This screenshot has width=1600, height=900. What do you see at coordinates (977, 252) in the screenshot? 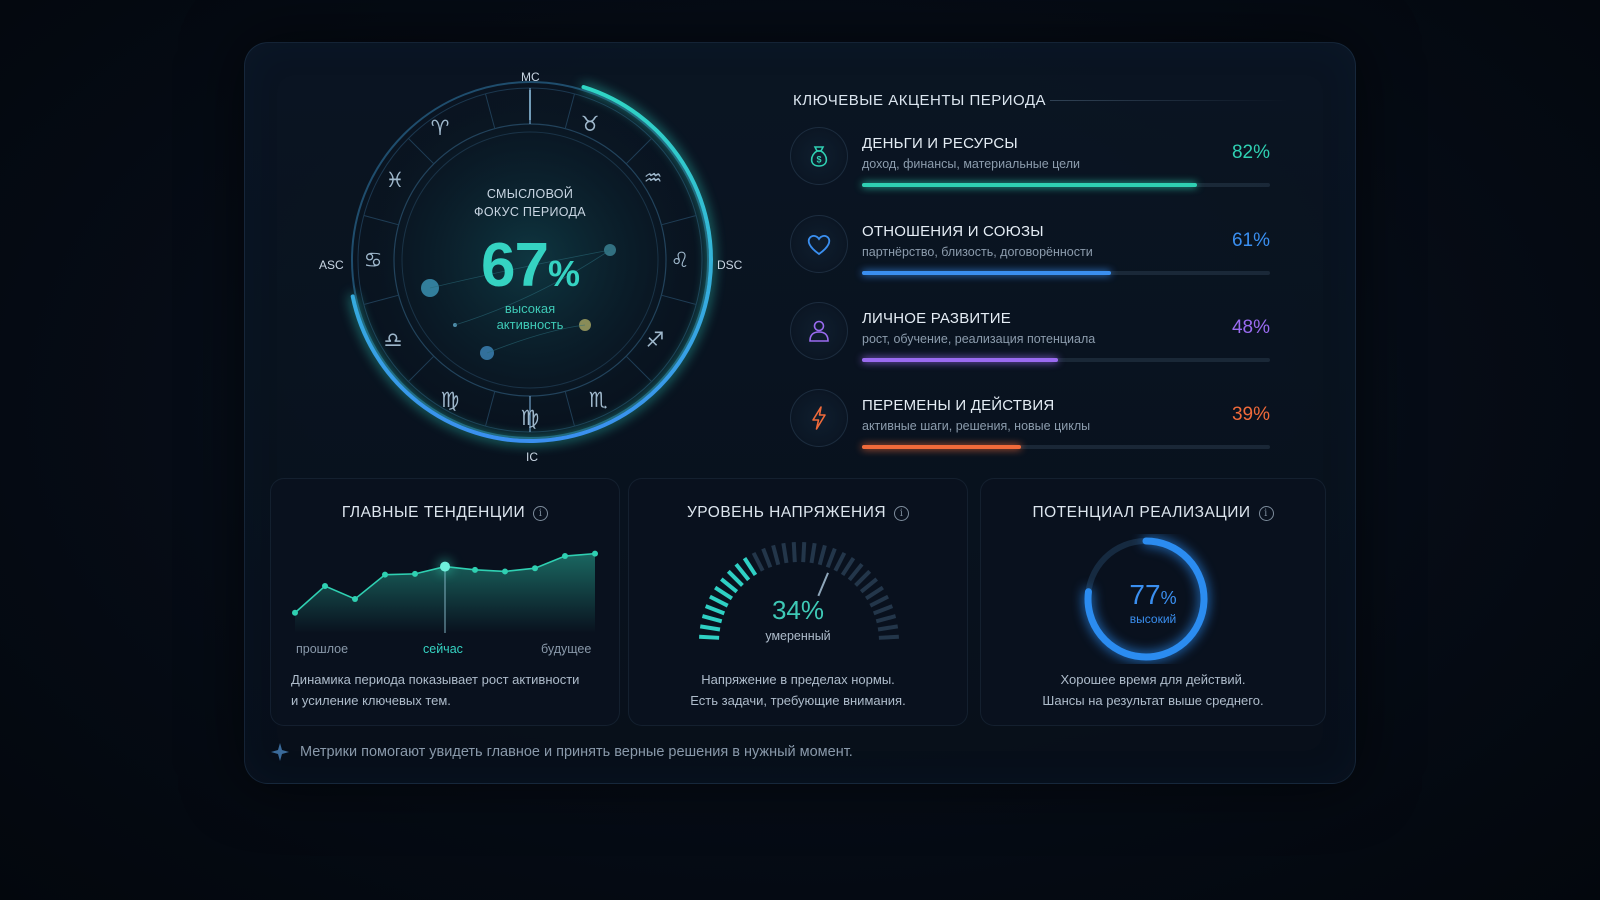
I see `accent-relations-desc: партнёрство, близость, договорённости` at bounding box center [977, 252].